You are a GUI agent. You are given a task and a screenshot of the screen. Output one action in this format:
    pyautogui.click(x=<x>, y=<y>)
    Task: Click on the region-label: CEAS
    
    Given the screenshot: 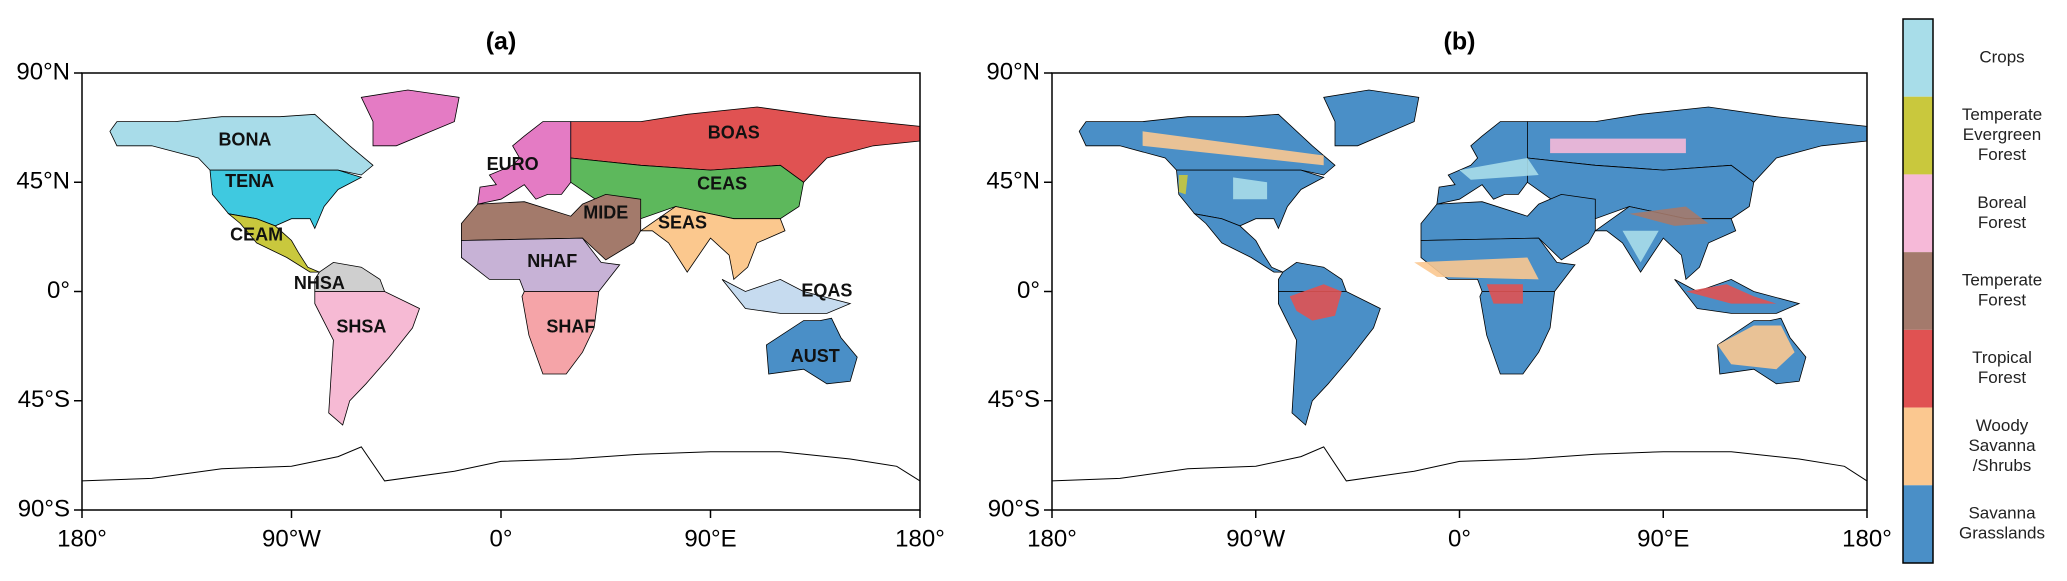 What is the action you would take?
    pyautogui.click(x=722, y=183)
    